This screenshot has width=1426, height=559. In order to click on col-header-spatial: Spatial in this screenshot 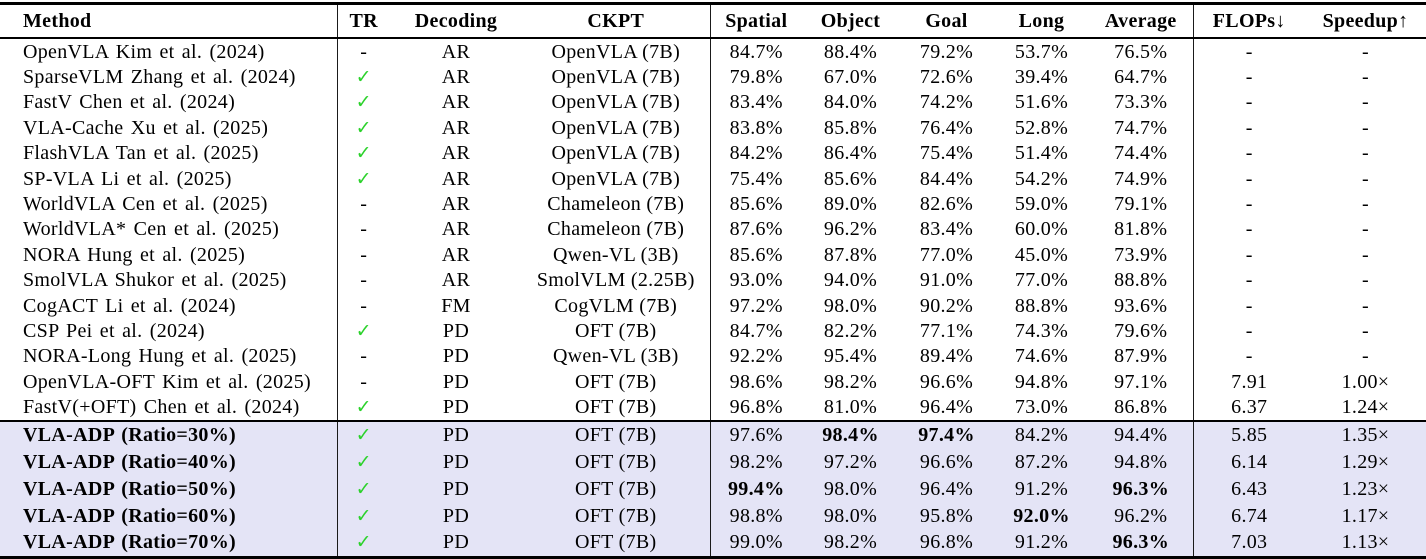, I will do `click(756, 21)`.